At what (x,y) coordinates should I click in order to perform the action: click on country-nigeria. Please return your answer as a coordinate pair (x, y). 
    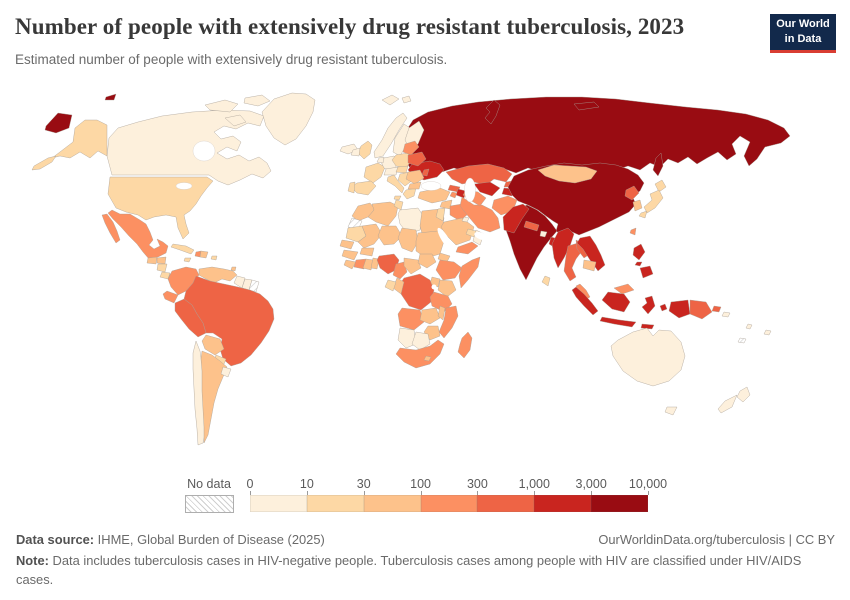
    Looking at the image, I should click on (388, 264).